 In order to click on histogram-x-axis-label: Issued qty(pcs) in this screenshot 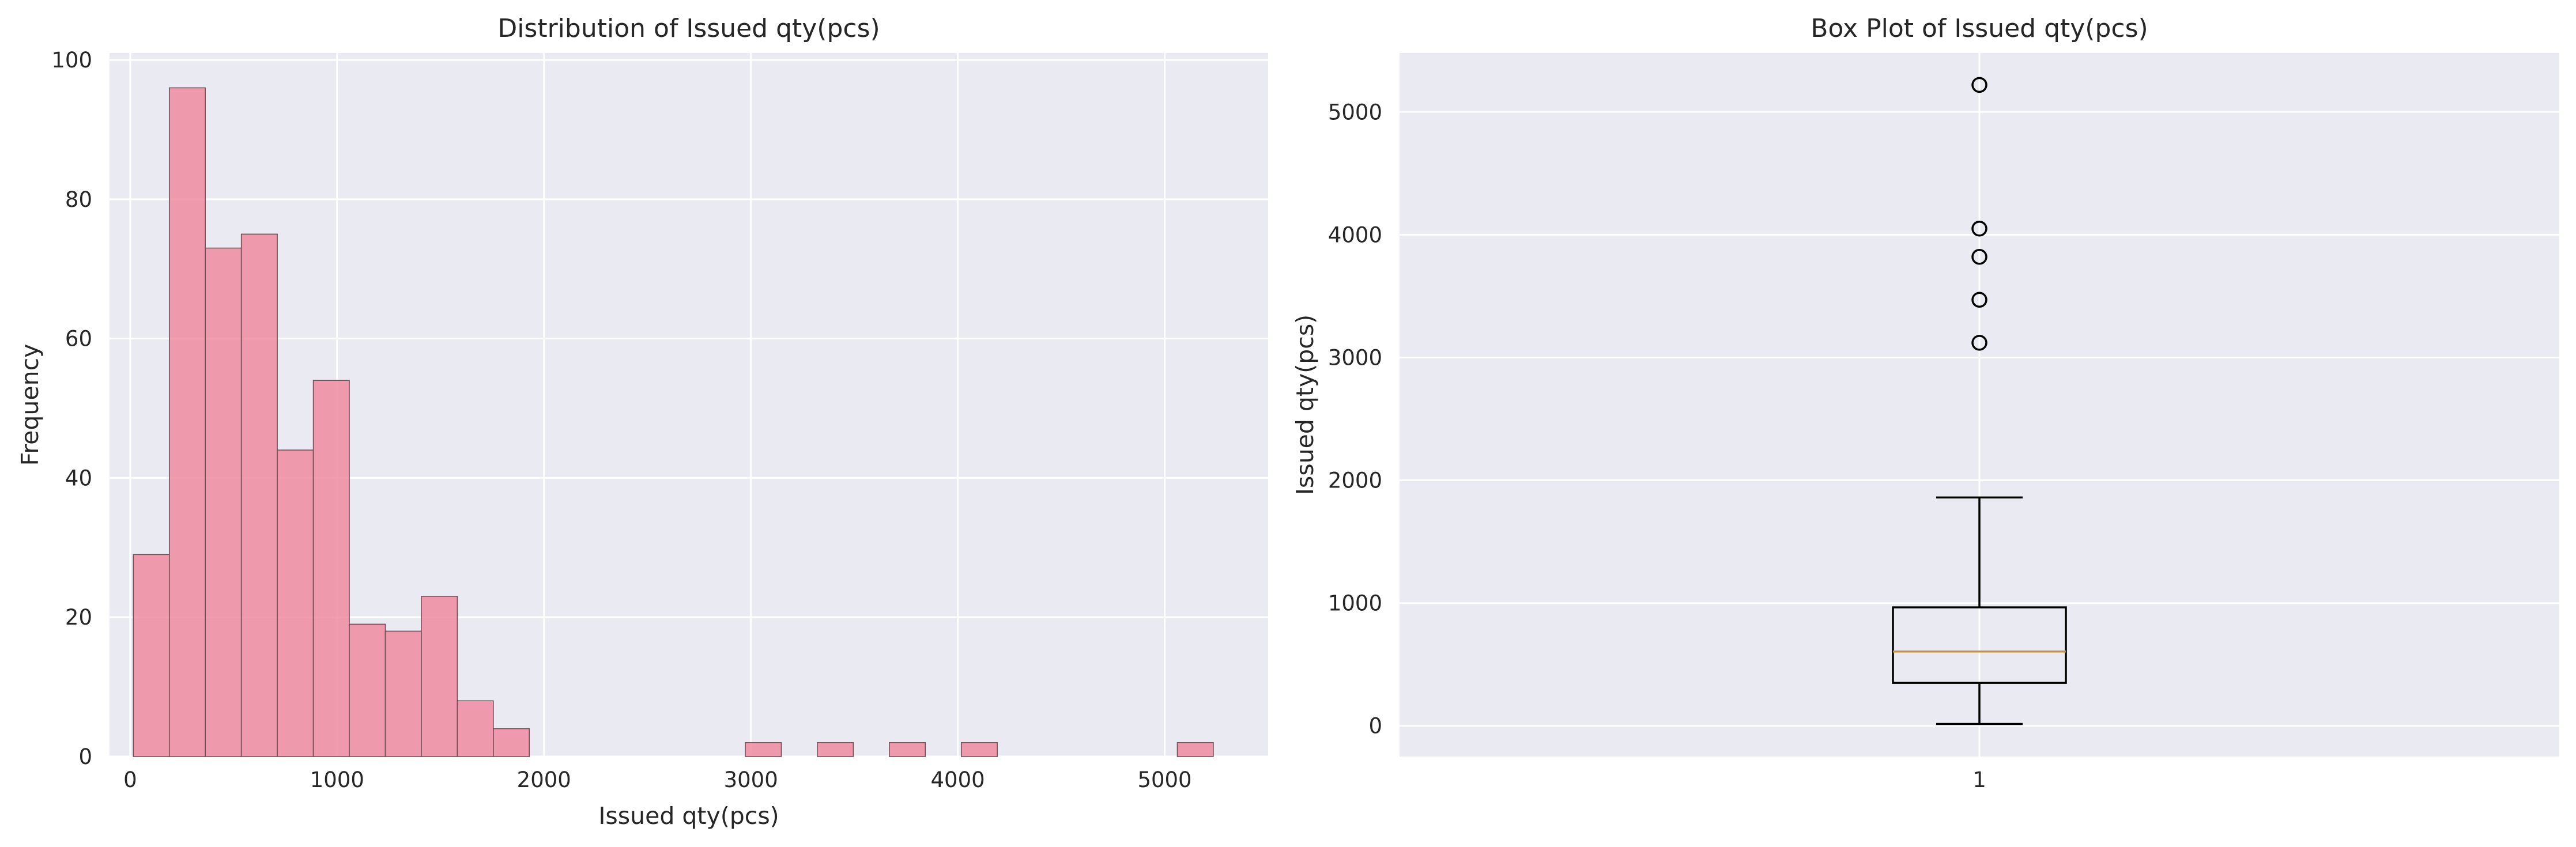, I will do `click(688, 816)`.